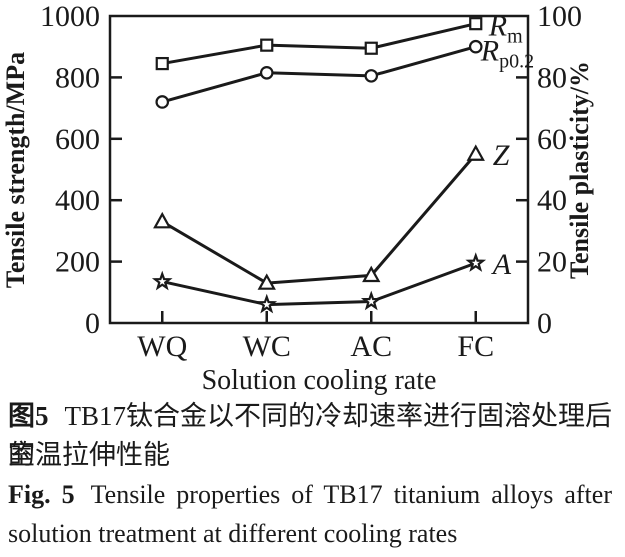 Image resolution: width=625 pixels, height=557 pixels. Describe the element at coordinates (559, 16) in the screenshot. I see `y-axis-right-tick-label: 100` at that location.